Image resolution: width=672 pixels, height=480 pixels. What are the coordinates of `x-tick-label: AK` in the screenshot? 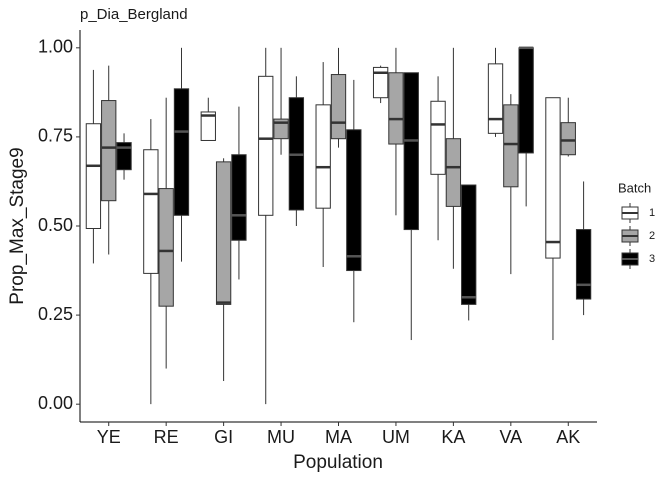 It's located at (568, 437).